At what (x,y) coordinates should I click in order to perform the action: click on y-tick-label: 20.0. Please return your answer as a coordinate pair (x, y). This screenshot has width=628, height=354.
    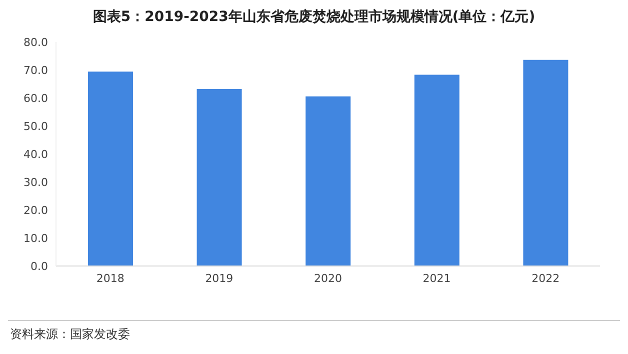
    Looking at the image, I should click on (36, 210).